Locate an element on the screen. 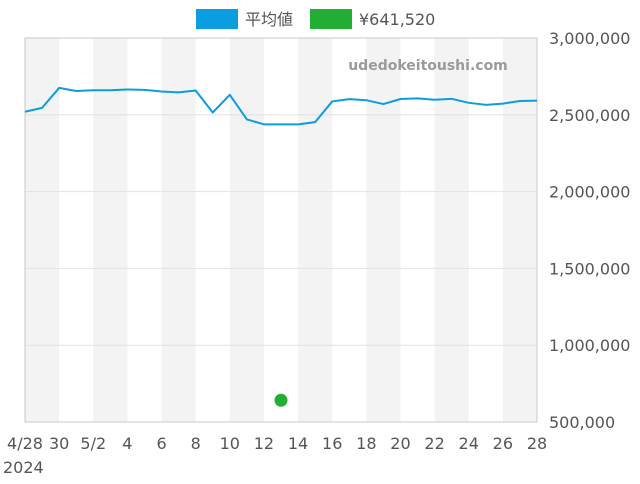 The image size is (640, 484). x-tick-label: 14 is located at coordinates (298, 443).